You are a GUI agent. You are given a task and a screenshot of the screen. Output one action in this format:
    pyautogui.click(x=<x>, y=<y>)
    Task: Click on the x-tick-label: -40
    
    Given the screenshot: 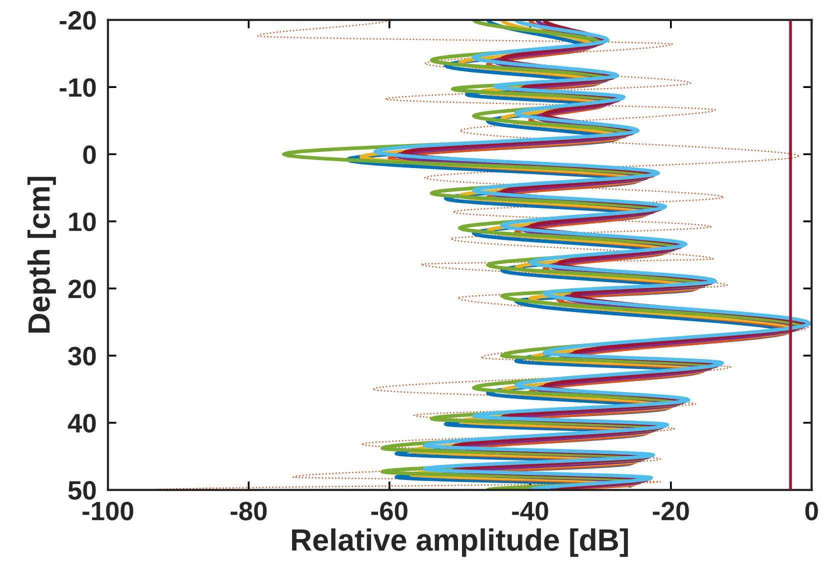 What is the action you would take?
    pyautogui.click(x=530, y=511)
    